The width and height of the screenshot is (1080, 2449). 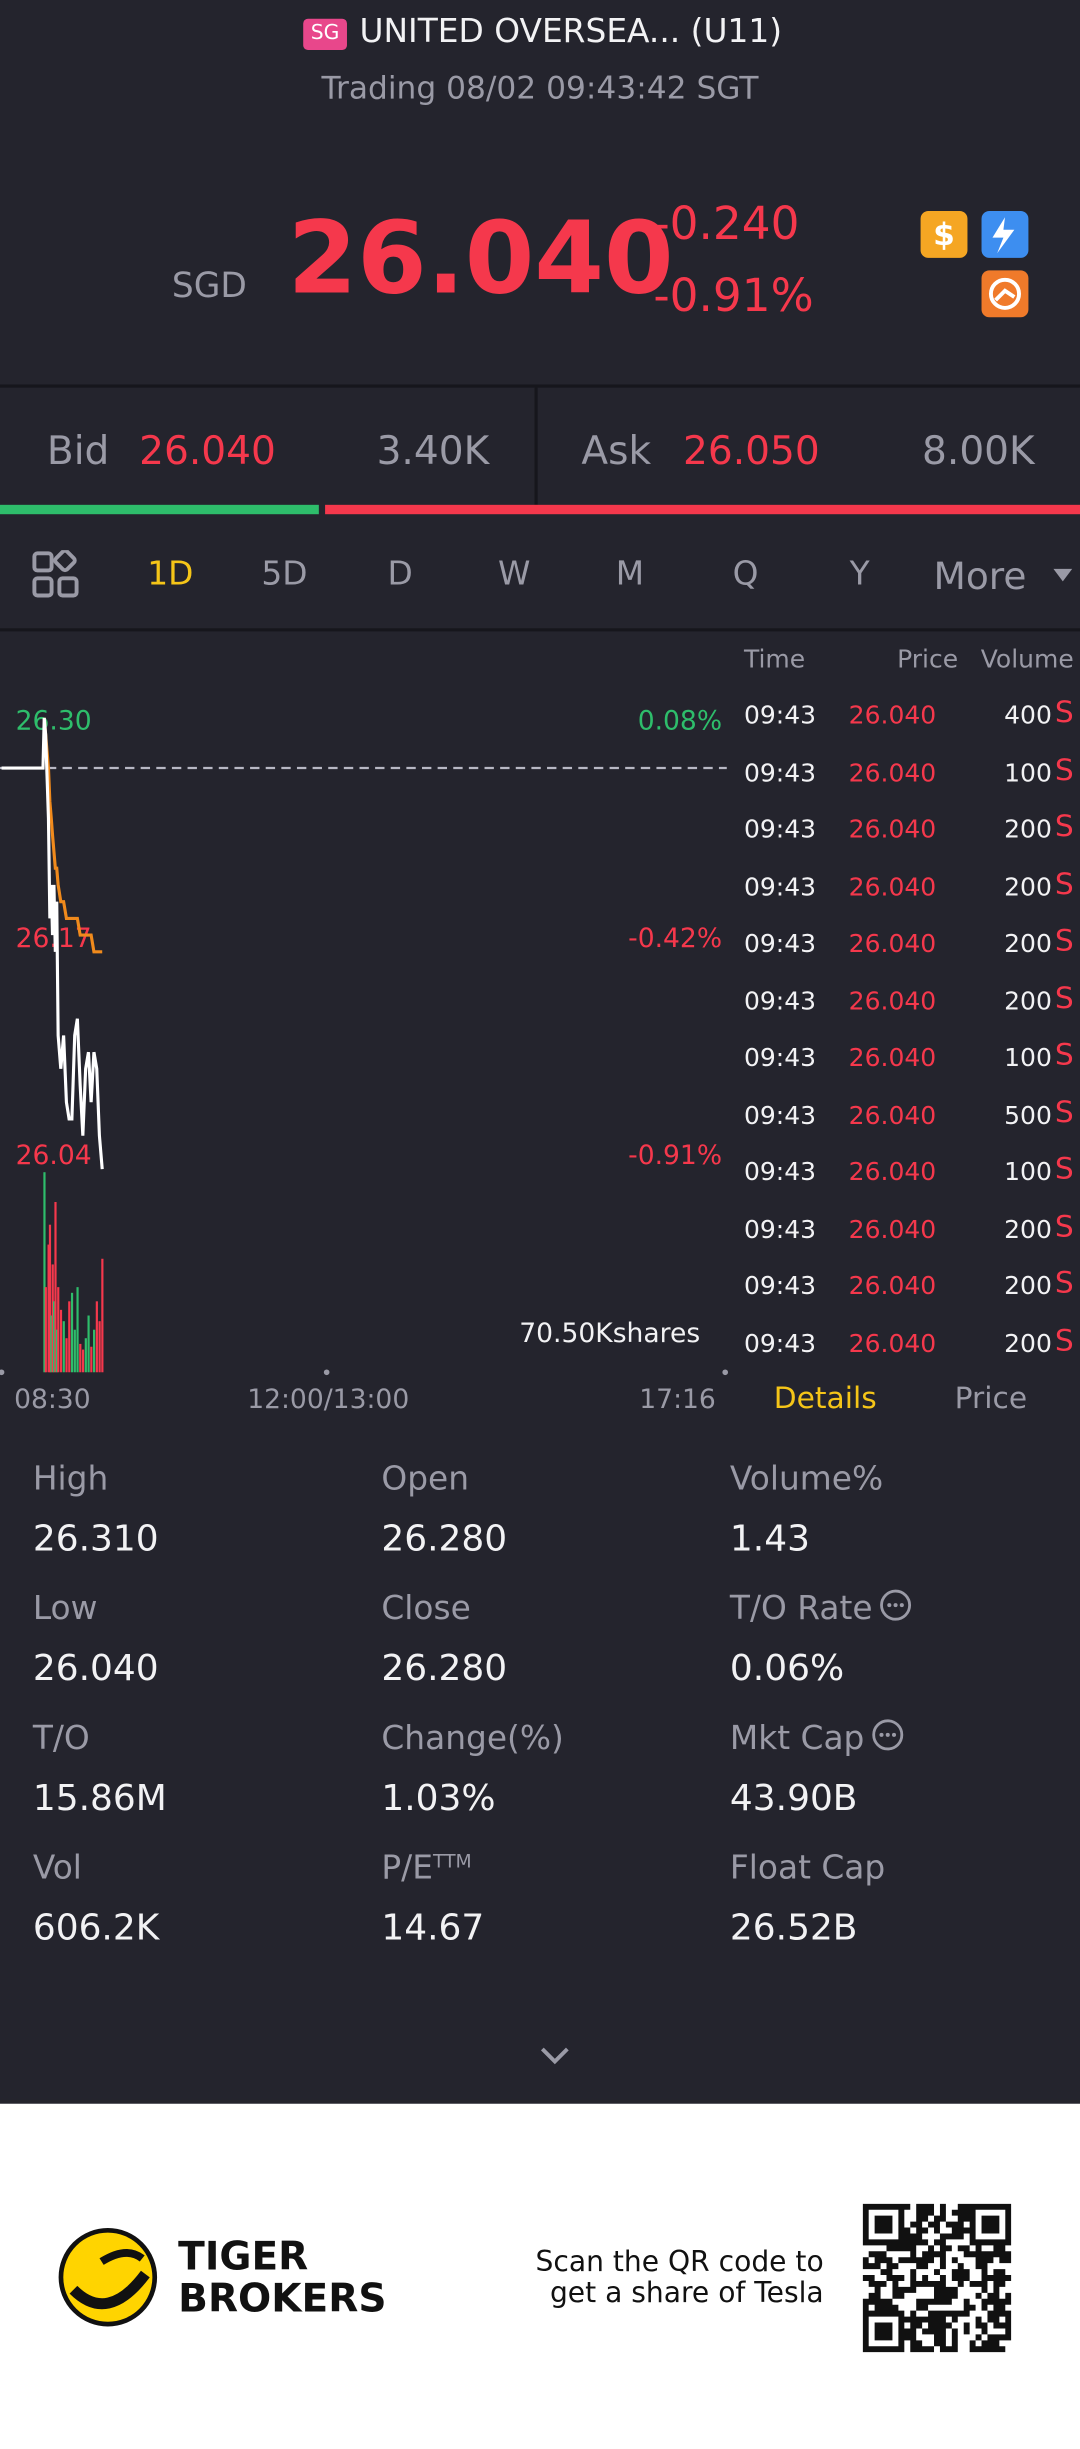 What do you see at coordinates (726, 223) in the screenshot?
I see `price-change: -0.240` at bounding box center [726, 223].